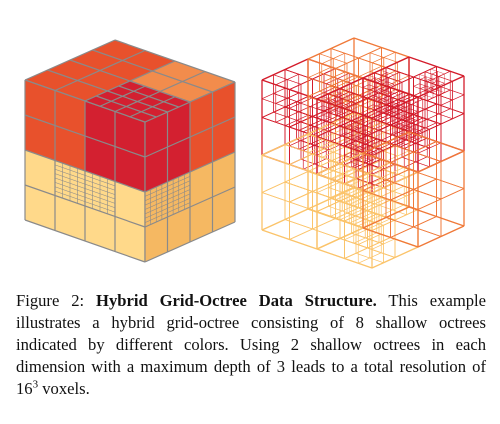 This screenshot has width=500, height=424. I want to click on right-face-grid, so click(190, 207).